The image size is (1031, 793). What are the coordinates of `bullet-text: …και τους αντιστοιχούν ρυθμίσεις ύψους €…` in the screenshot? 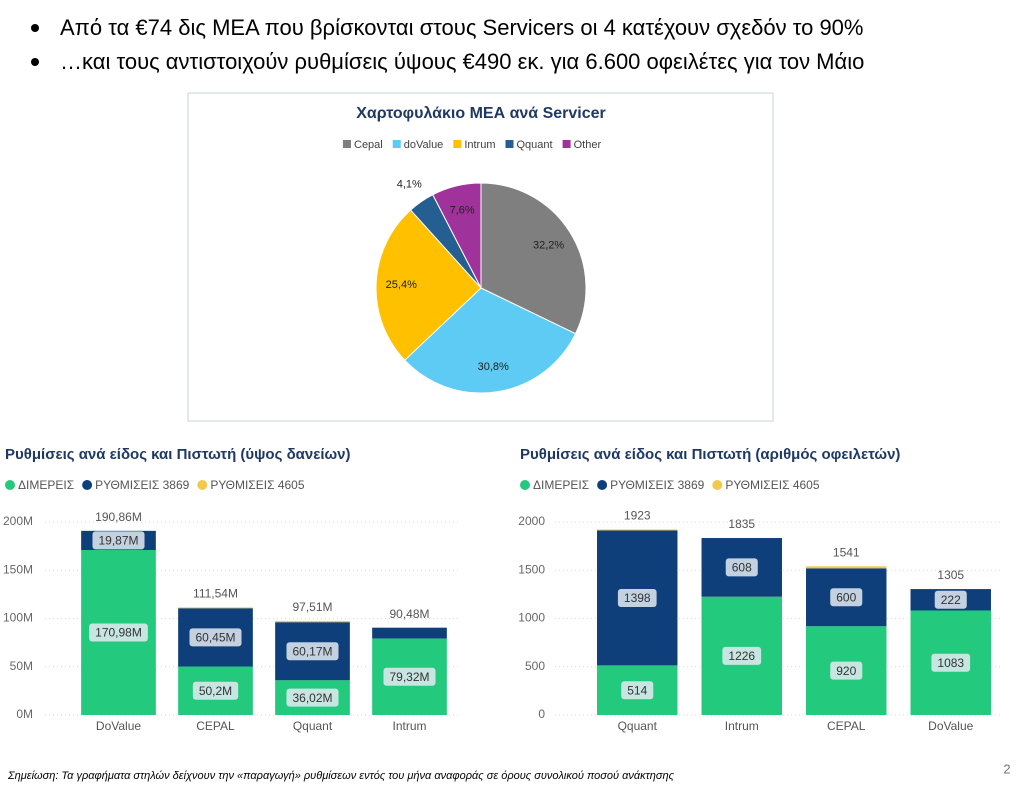 It's located at (462, 61).